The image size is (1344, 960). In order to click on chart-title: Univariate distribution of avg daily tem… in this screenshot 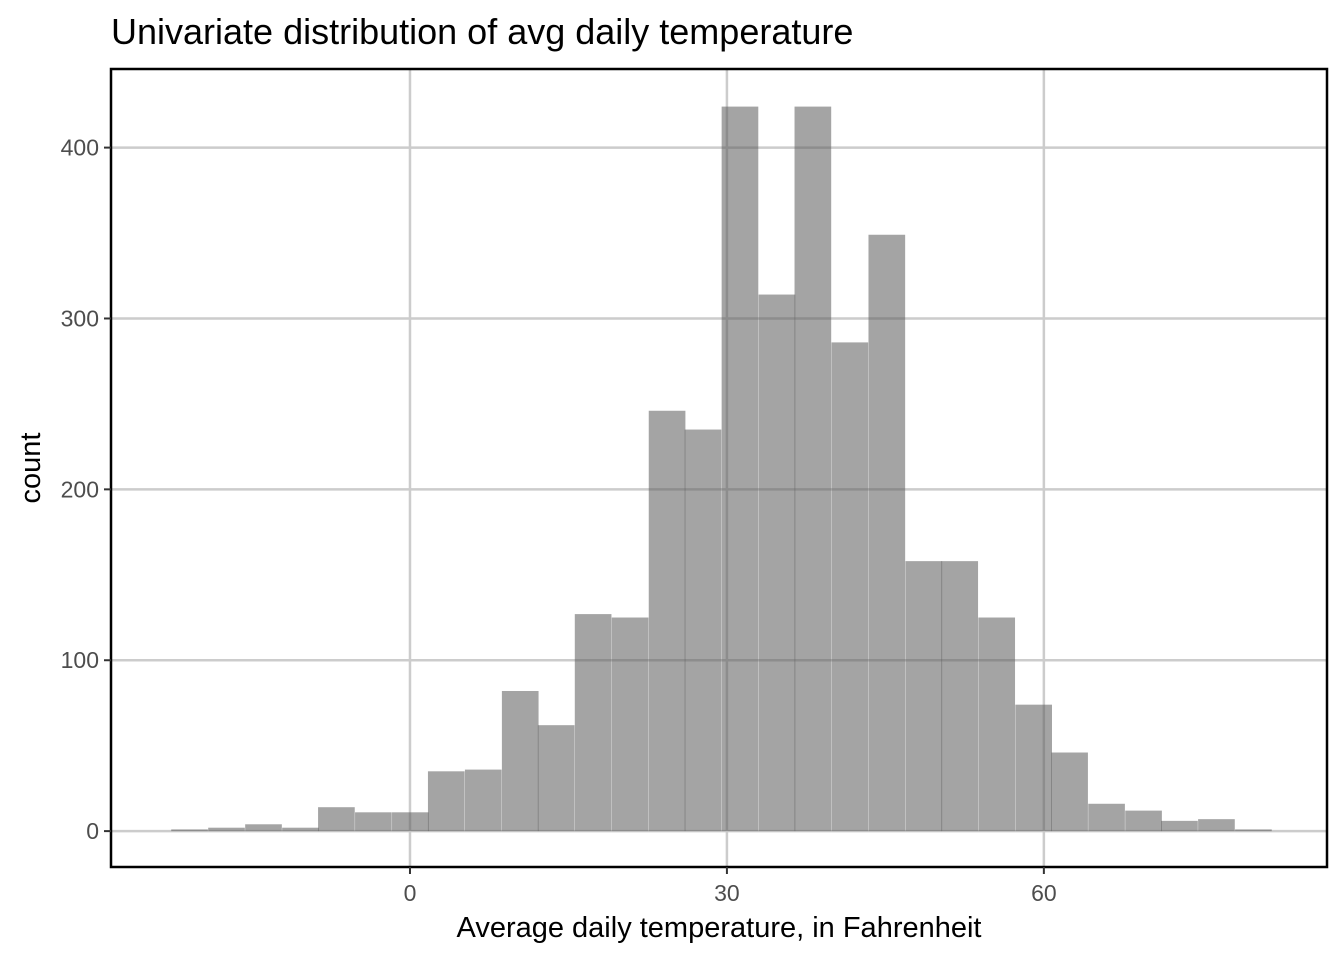, I will do `click(482, 31)`.